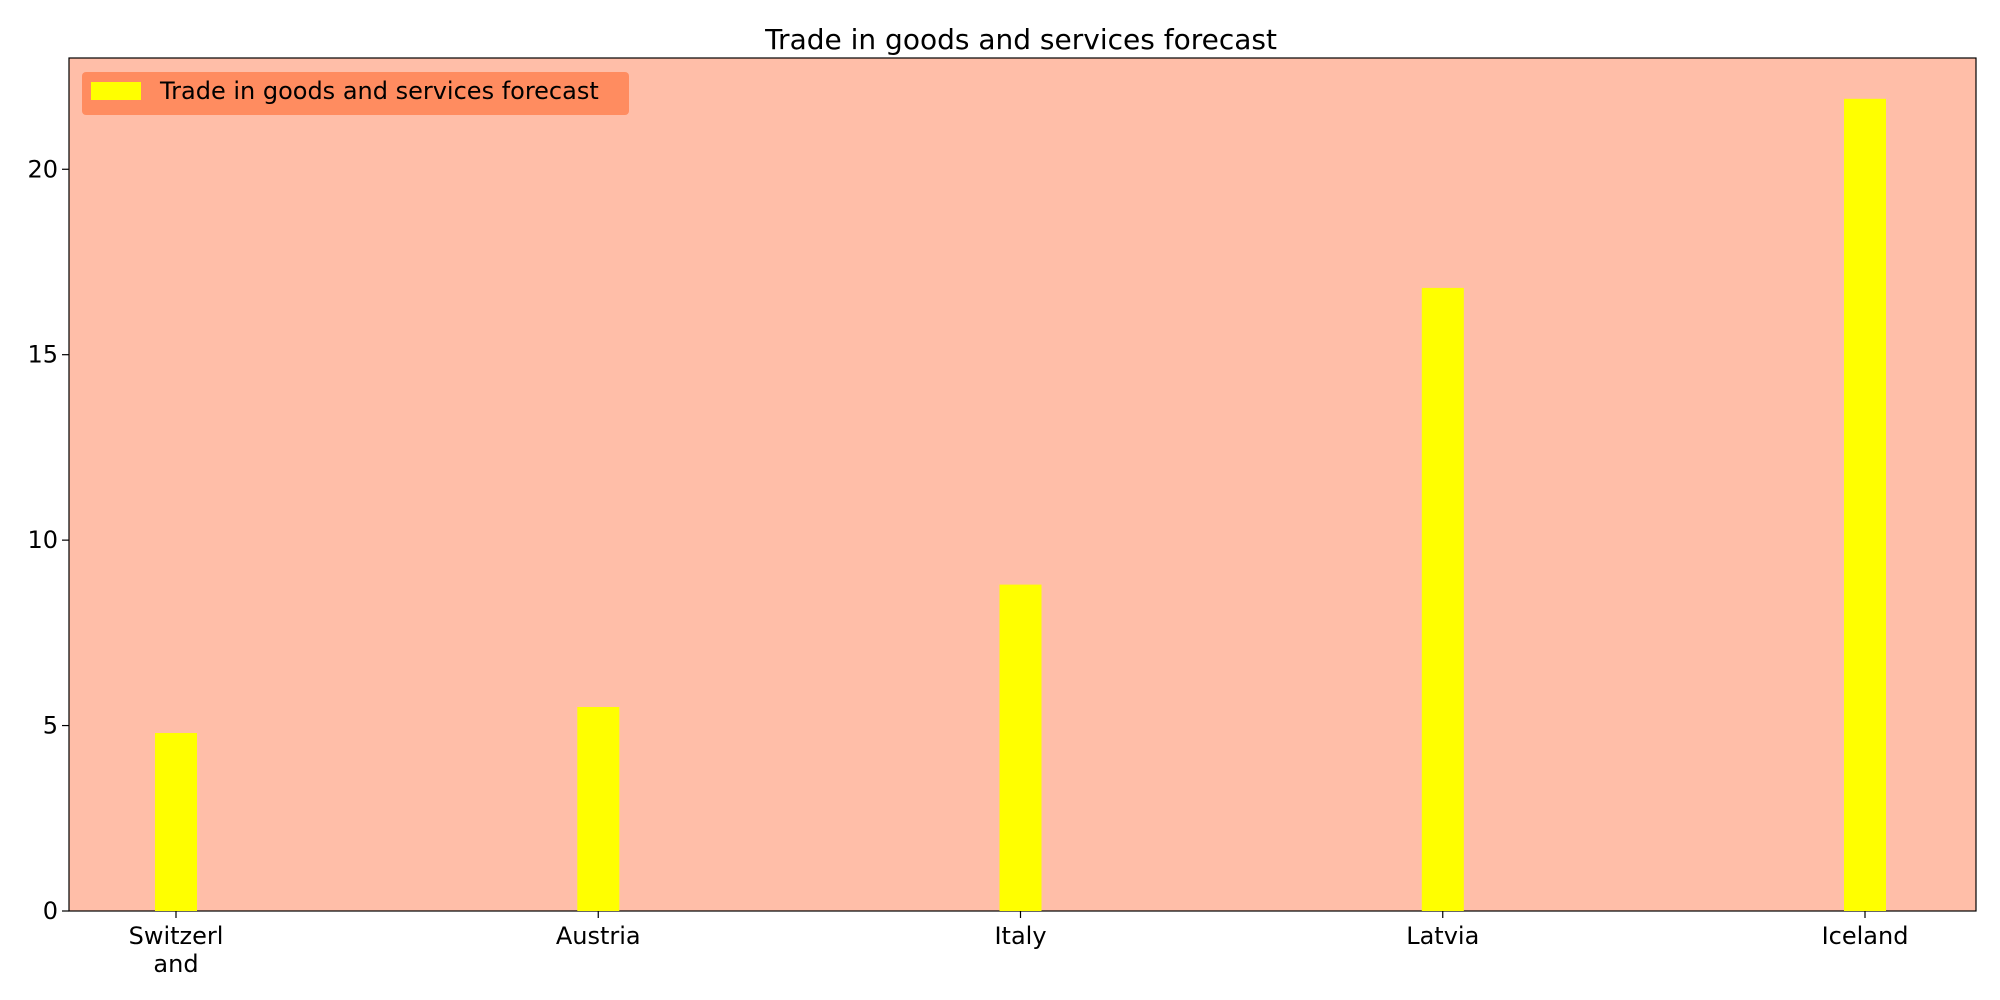 The height and width of the screenshot is (1000, 2000). What do you see at coordinates (1020, 747) in the screenshot?
I see `bar-italy` at bounding box center [1020, 747].